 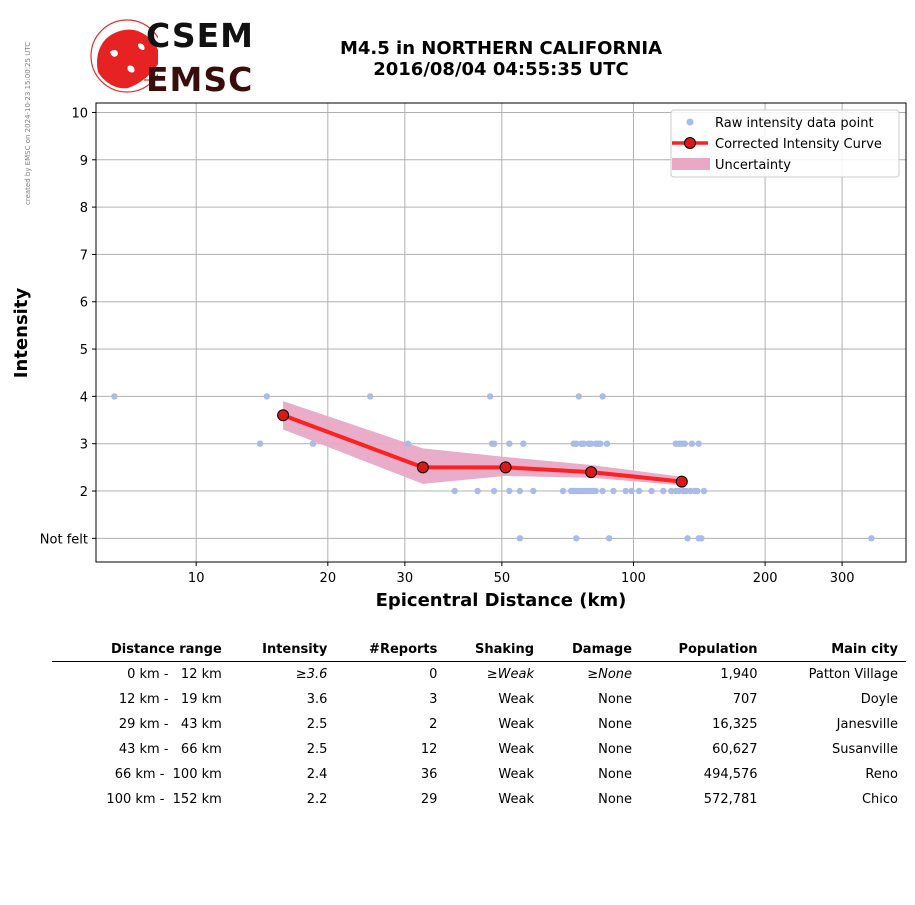 What do you see at coordinates (730, 799) in the screenshot?
I see `cell-population: 572,781` at bounding box center [730, 799].